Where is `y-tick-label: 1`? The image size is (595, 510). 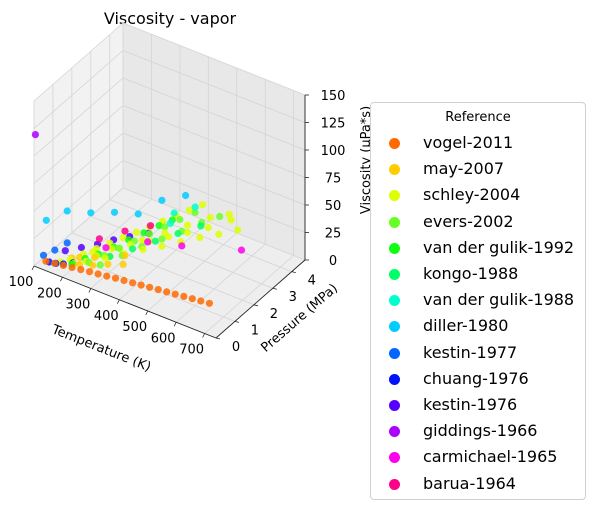
y-tick-label: 1 is located at coordinates (255, 330).